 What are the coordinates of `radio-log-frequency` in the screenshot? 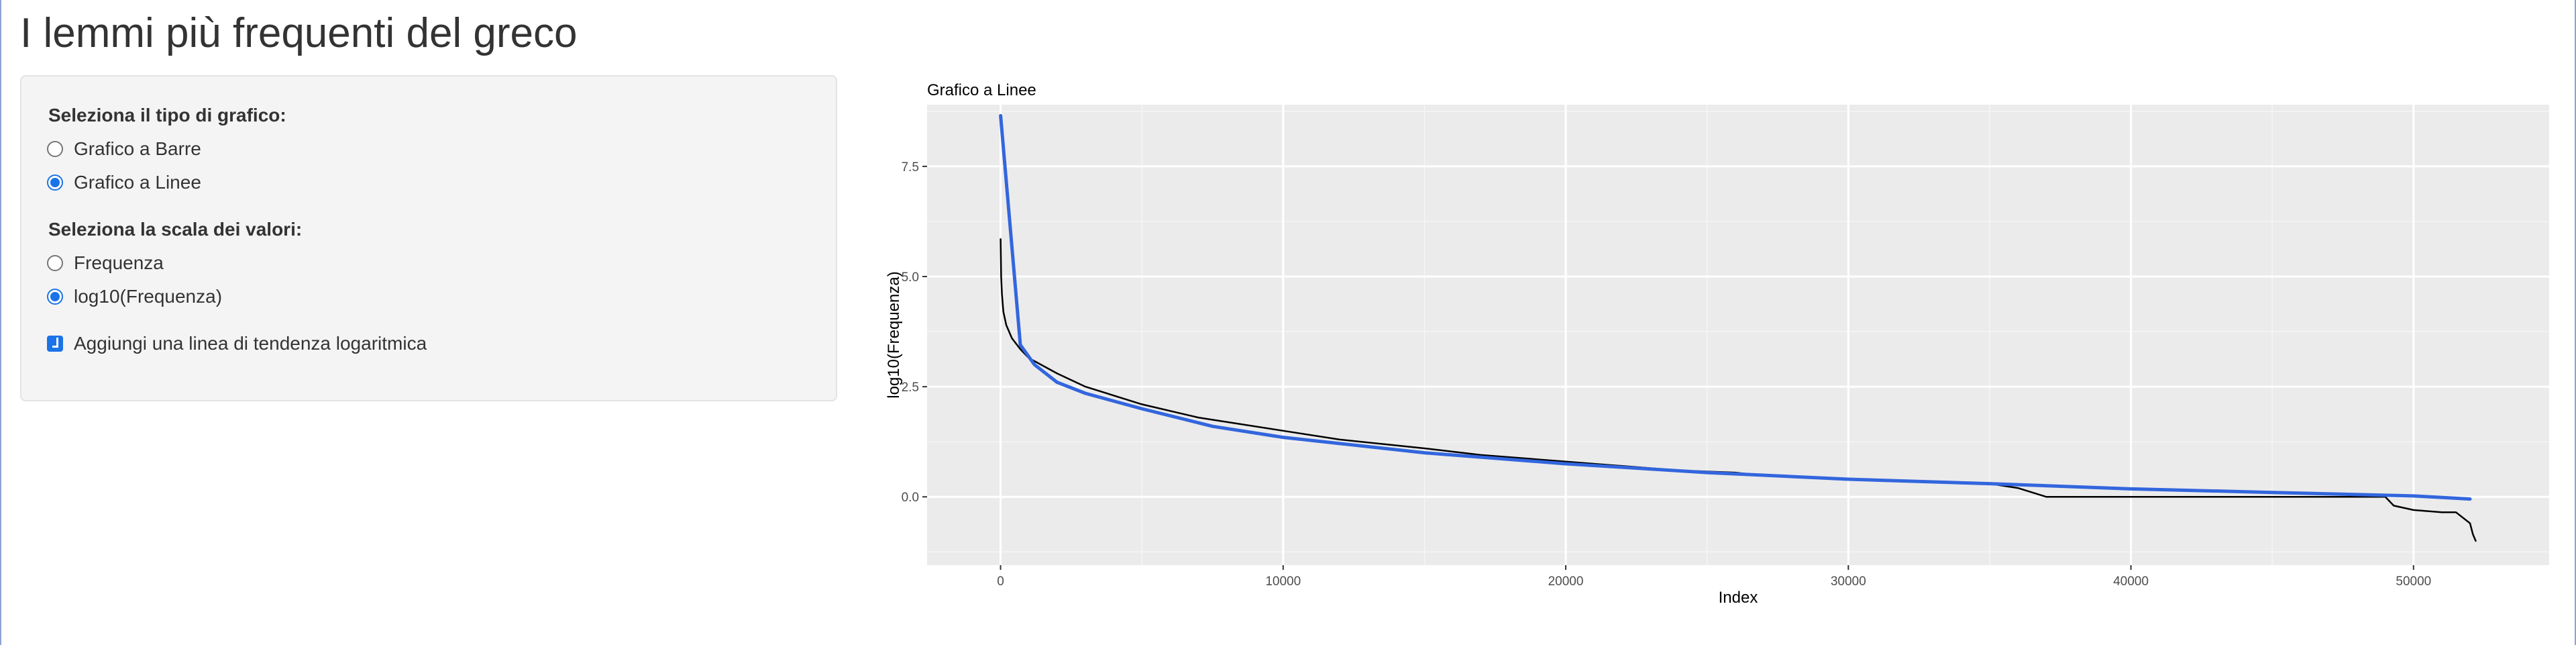 It's located at (55, 297).